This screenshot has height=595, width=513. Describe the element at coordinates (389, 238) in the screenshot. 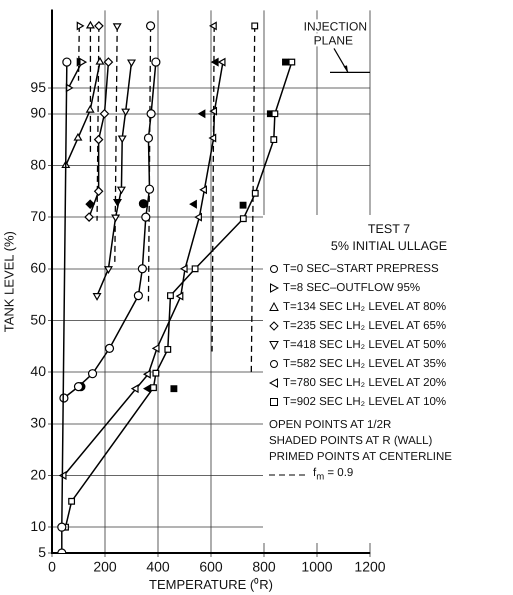

I see `legend-title: TEST 7 5% INITIAL ULLAGE` at that location.